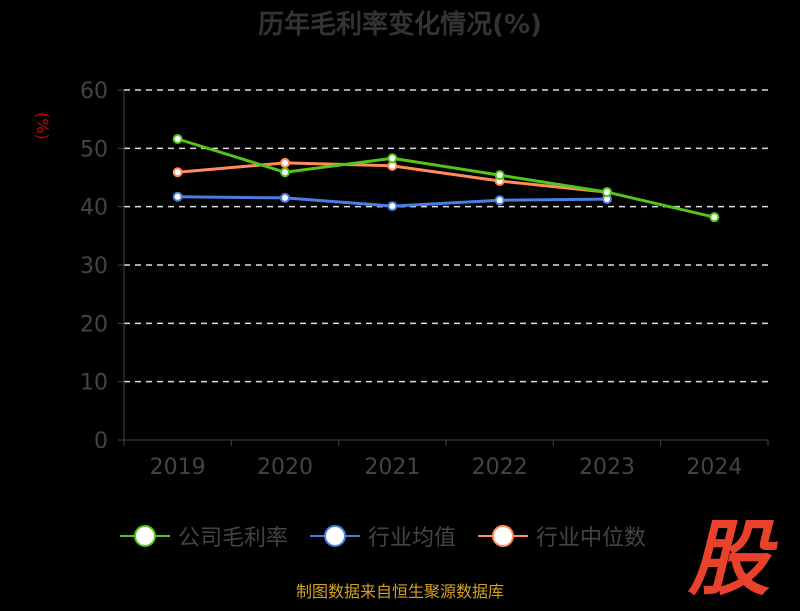 This screenshot has width=800, height=611. What do you see at coordinates (392, 467) in the screenshot?
I see `x-tick-label: 2021` at bounding box center [392, 467].